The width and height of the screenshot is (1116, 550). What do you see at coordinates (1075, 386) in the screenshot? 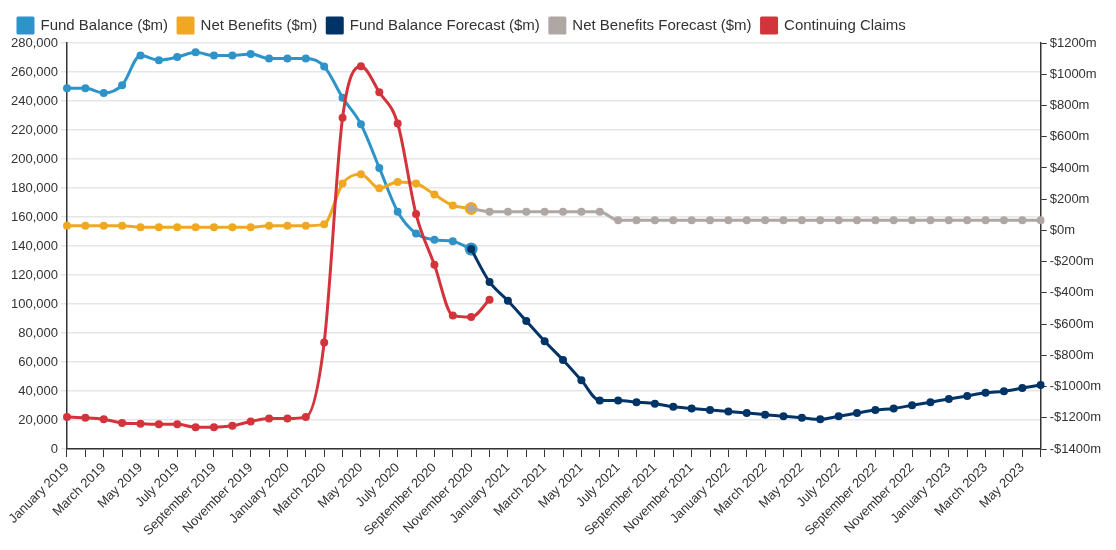
I see `y2-tick-label: -$1000m` at bounding box center [1075, 386].